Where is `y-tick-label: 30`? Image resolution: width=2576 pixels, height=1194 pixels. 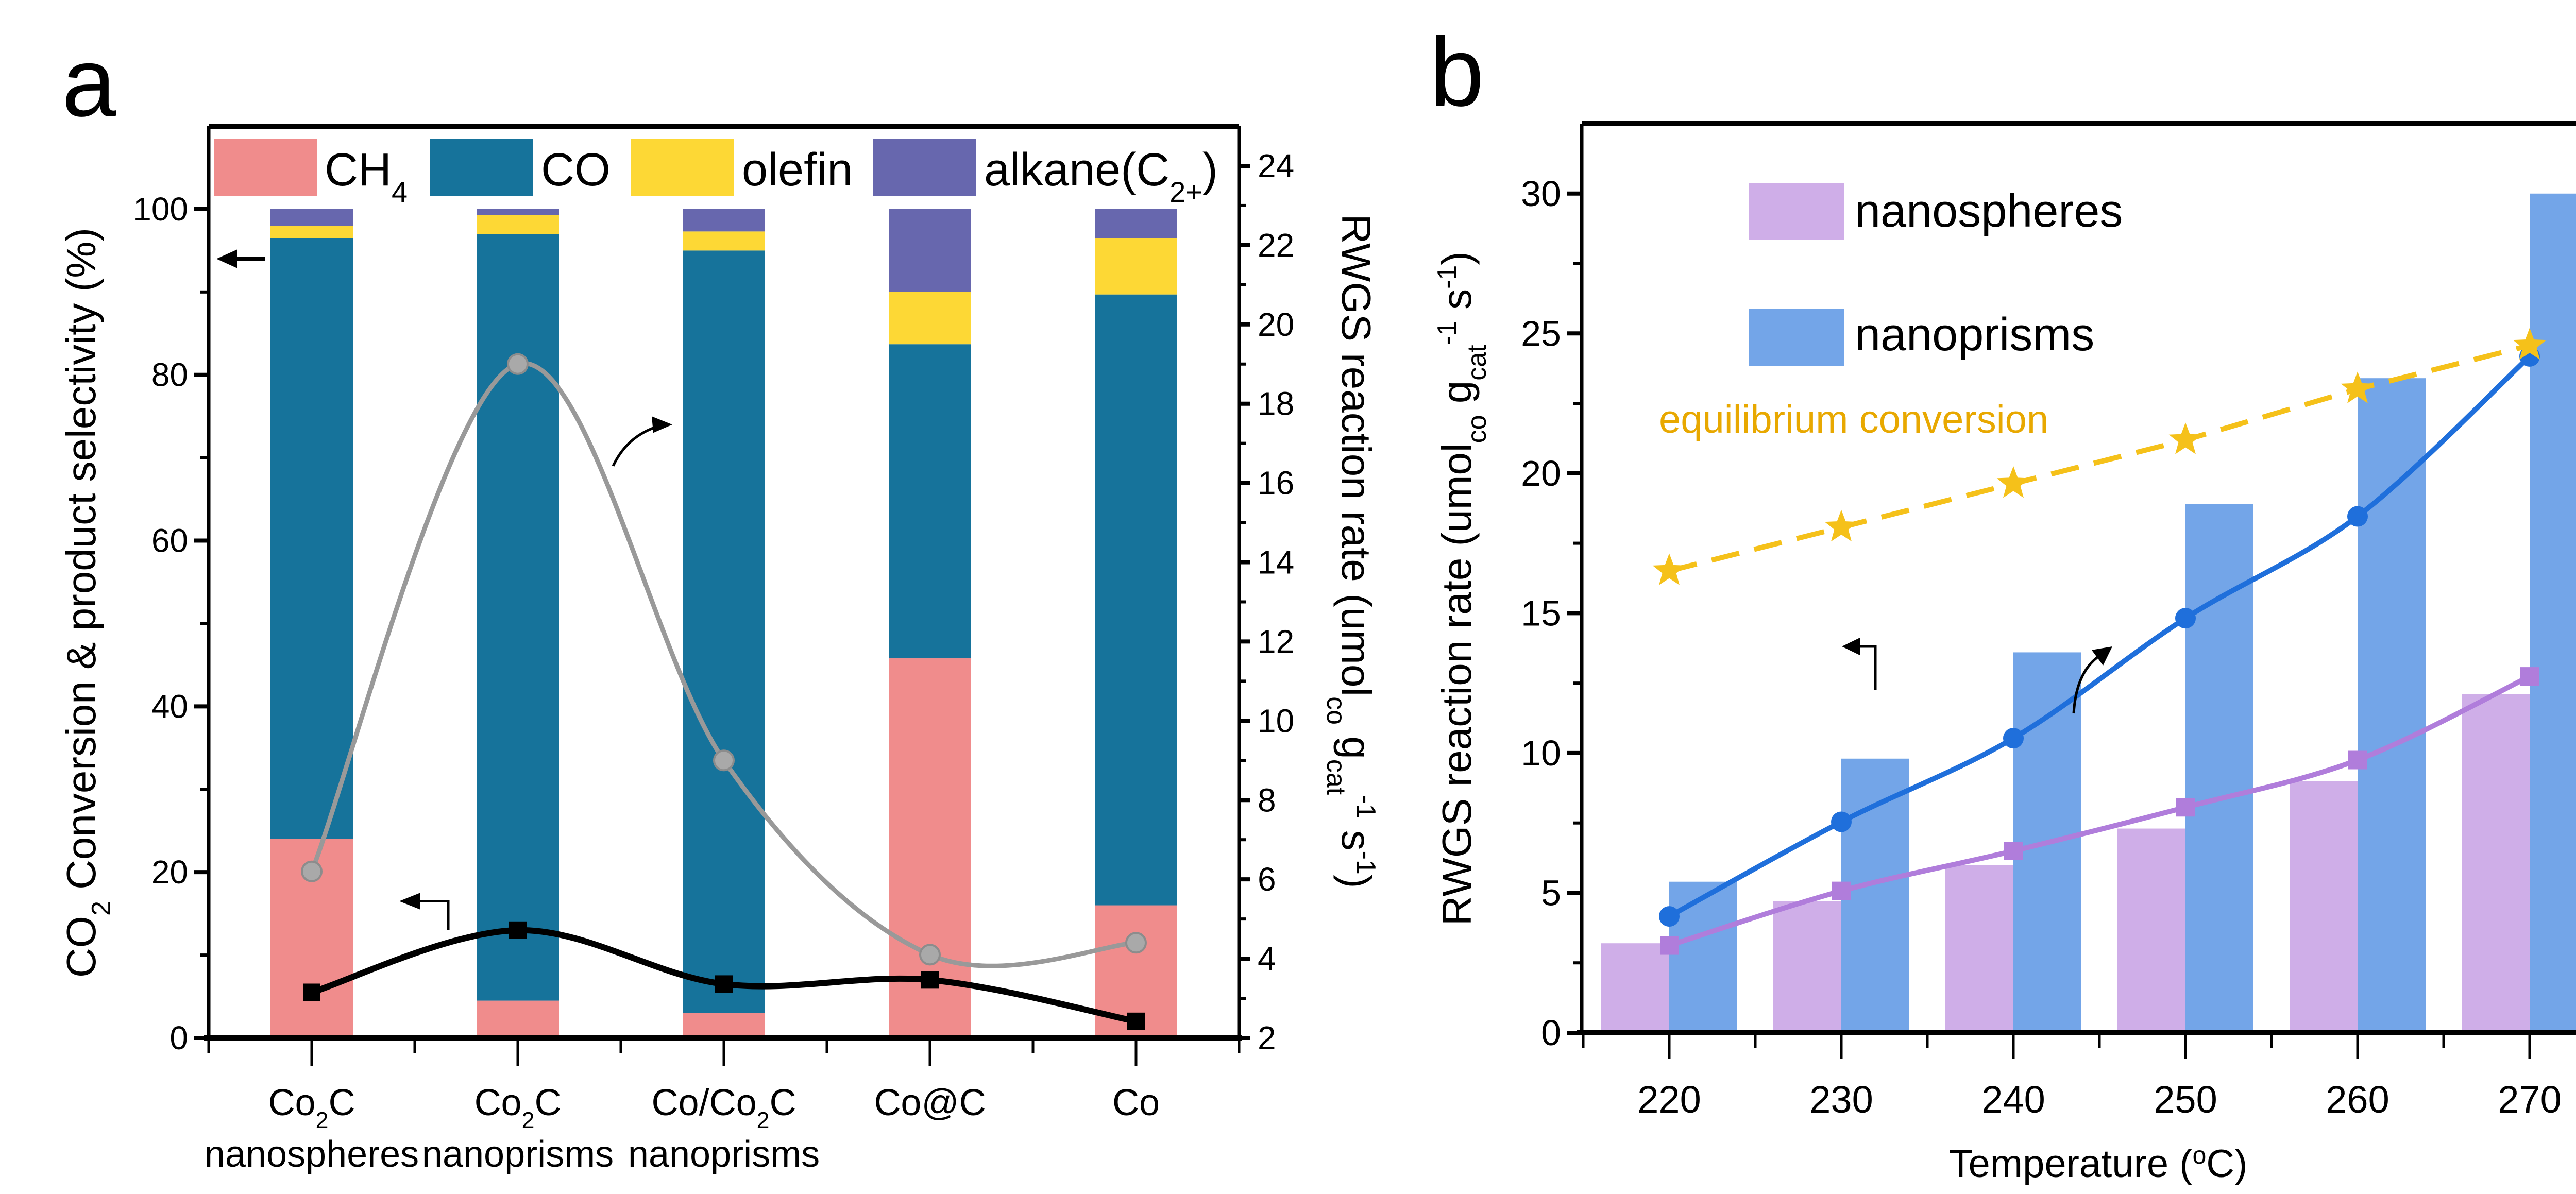
y-tick-label: 30 is located at coordinates (1541, 194).